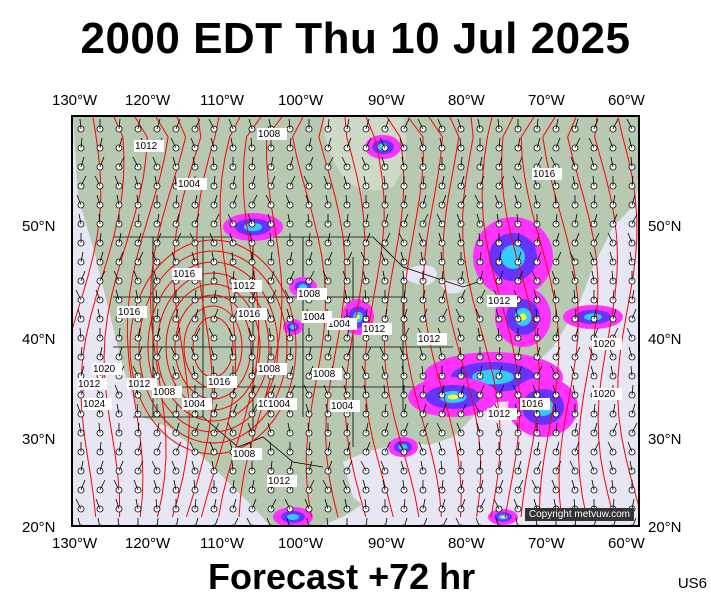  What do you see at coordinates (219, 382) in the screenshot?
I see `pressure-label-text: 1016` at bounding box center [219, 382].